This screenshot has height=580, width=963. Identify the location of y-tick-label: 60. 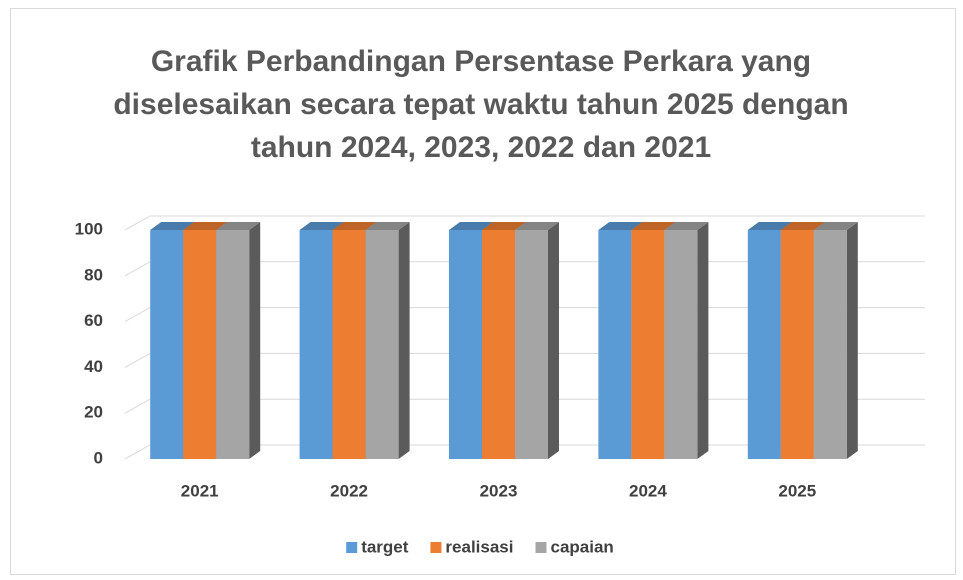
(93, 320).